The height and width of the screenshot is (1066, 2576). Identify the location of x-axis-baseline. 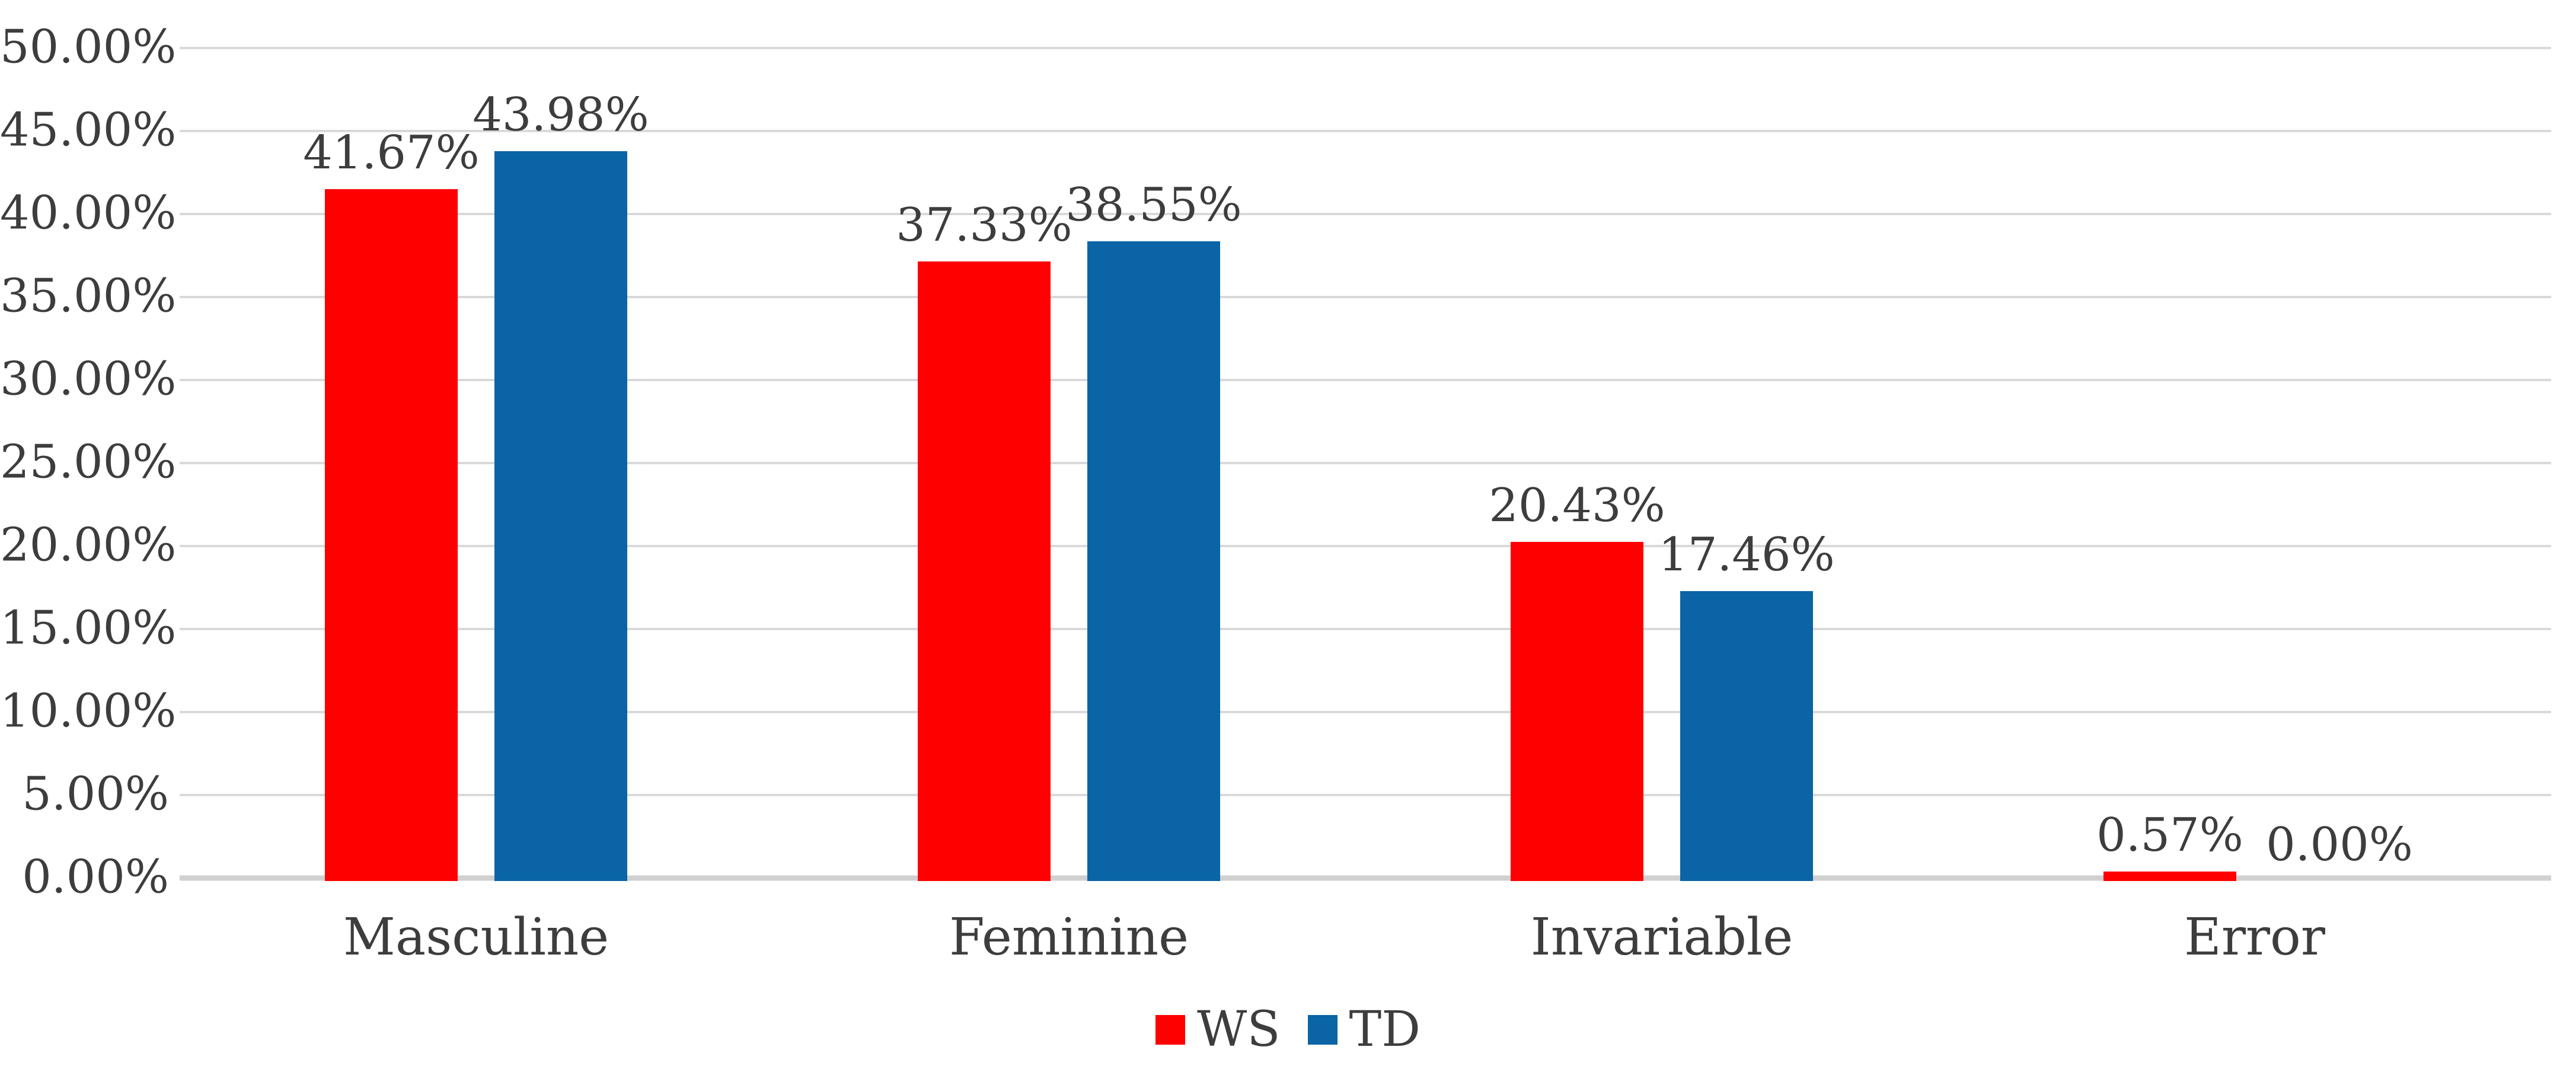
(1365, 878).